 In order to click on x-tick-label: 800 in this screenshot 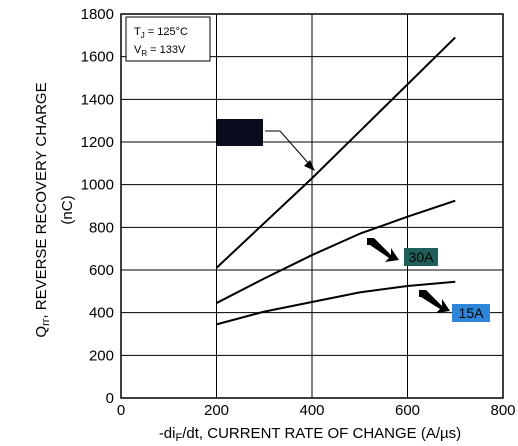, I will do `click(502, 410)`.